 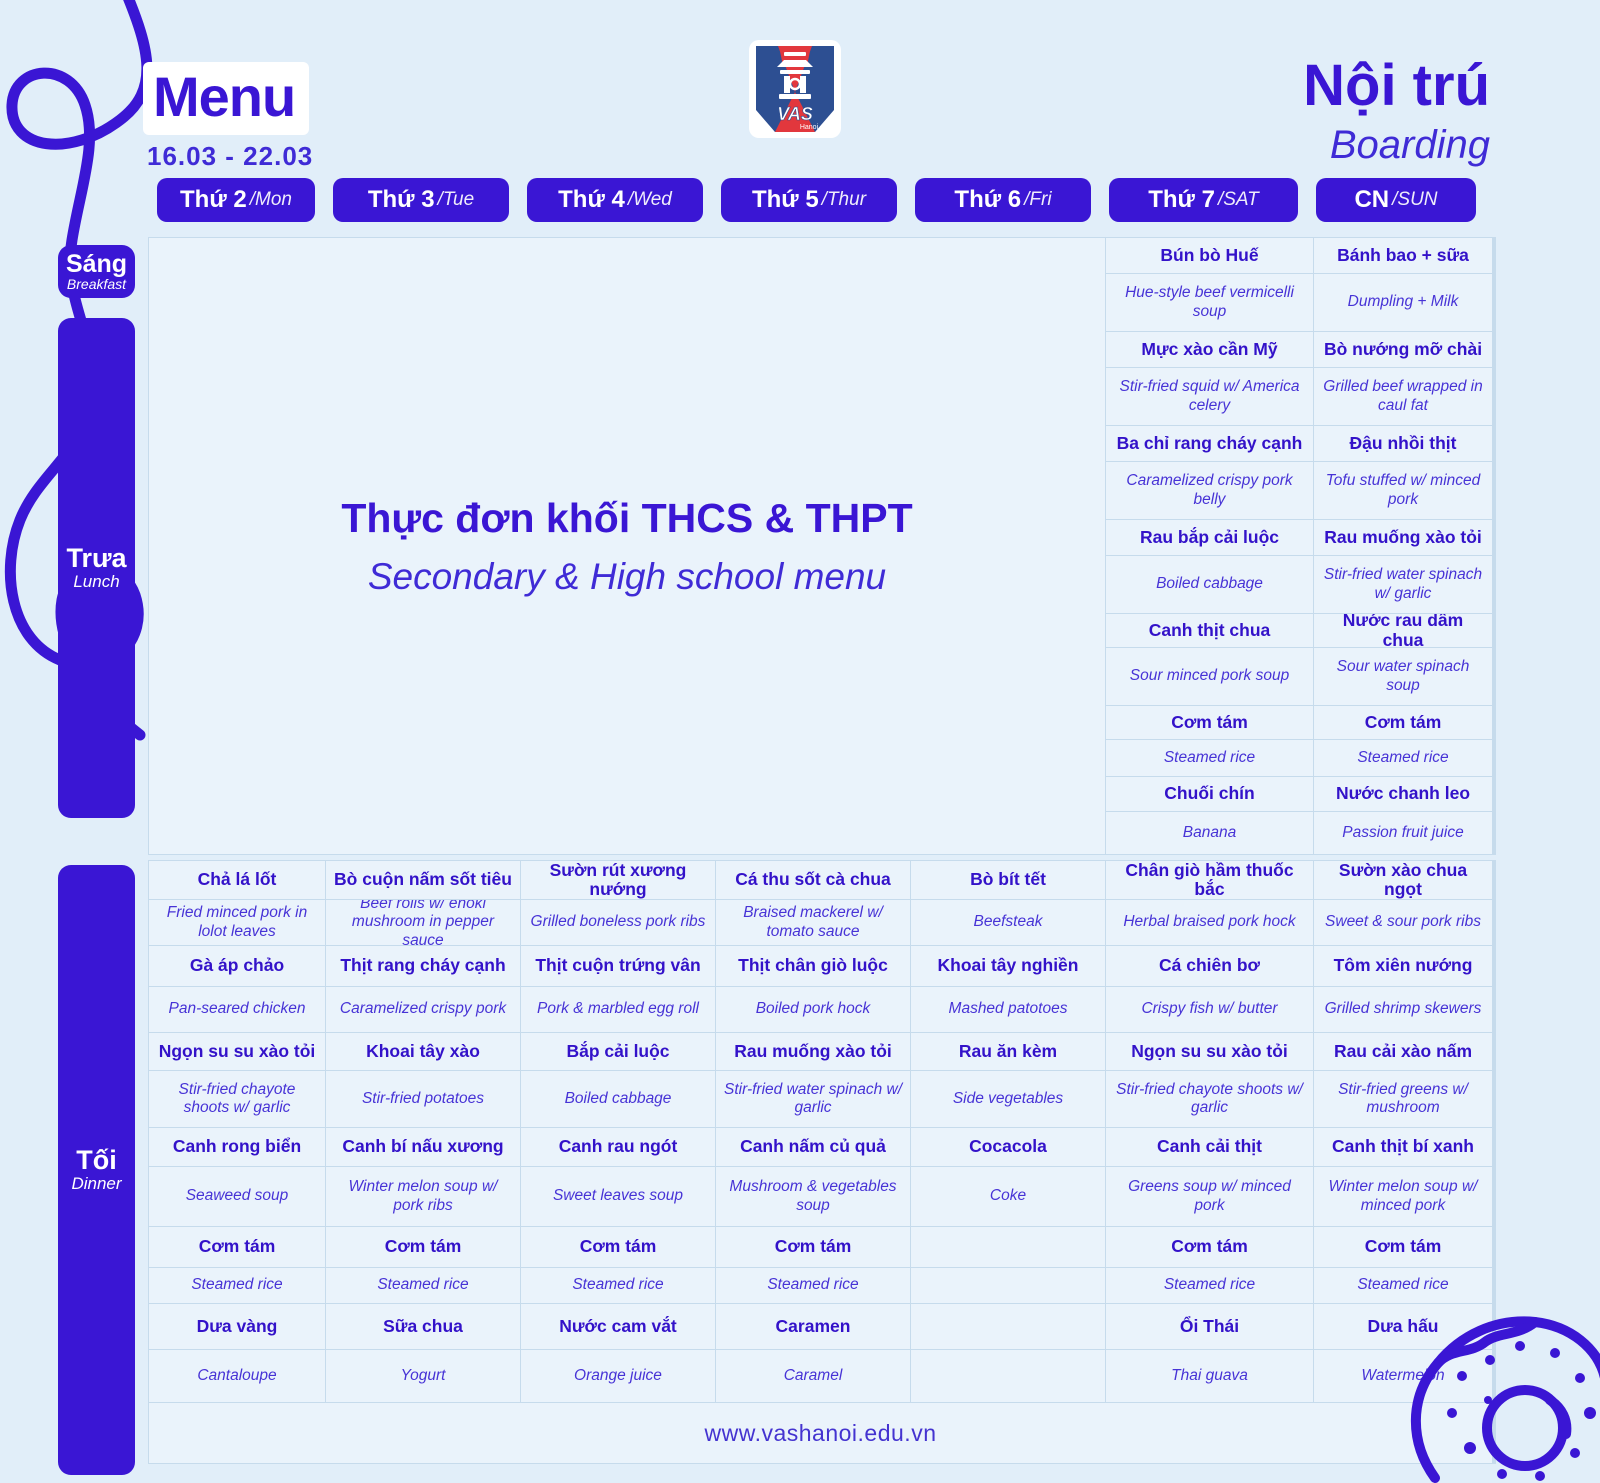 I want to click on menu-cell-en: Coke, so click(x=1008, y=1196).